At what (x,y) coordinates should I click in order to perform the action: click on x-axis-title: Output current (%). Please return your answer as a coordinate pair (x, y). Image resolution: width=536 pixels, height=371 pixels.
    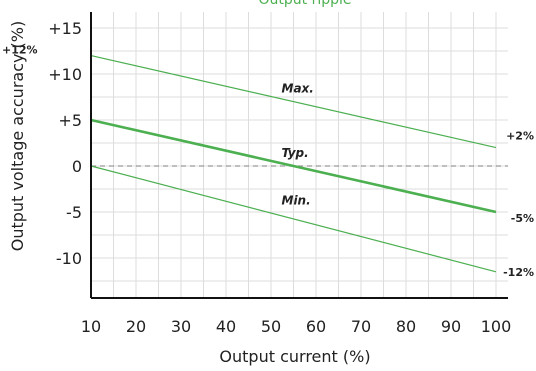
    Looking at the image, I should click on (294, 356).